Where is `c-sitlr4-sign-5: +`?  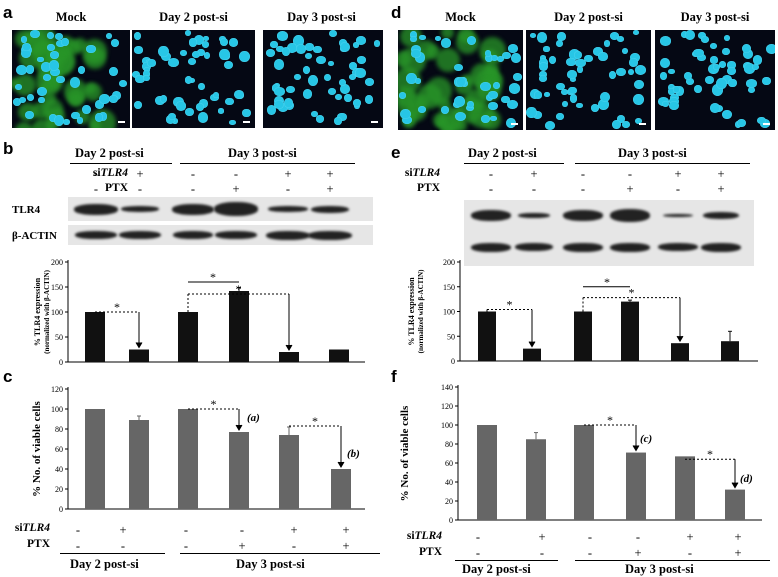 c-sitlr4-sign-5: + is located at coordinates (294, 530).